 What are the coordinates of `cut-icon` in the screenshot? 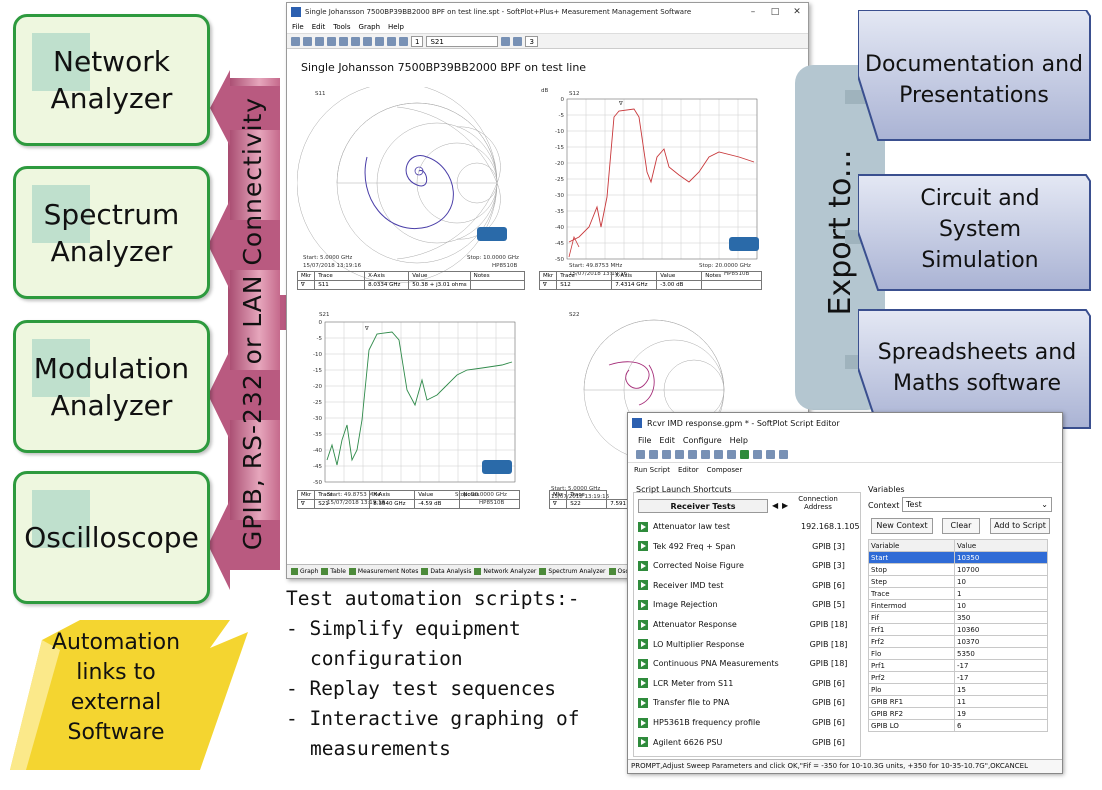 It's located at (679, 454).